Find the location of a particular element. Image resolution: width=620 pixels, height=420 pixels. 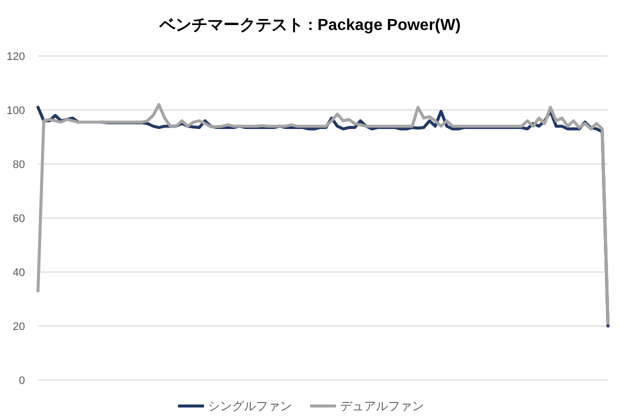

y-tick-label: 0 is located at coordinates (21, 381).